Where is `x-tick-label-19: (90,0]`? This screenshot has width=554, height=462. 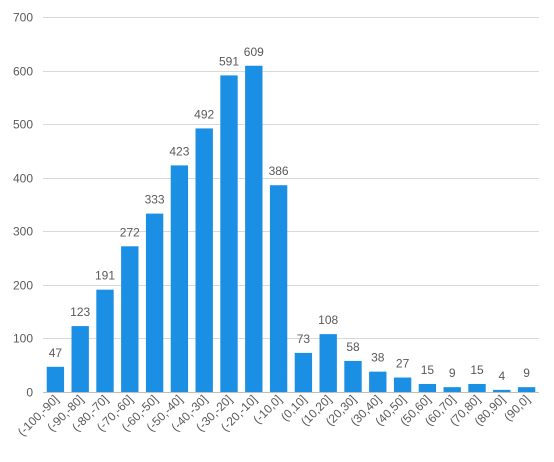 x-tick-label-19: (90,0] is located at coordinates (517, 408).